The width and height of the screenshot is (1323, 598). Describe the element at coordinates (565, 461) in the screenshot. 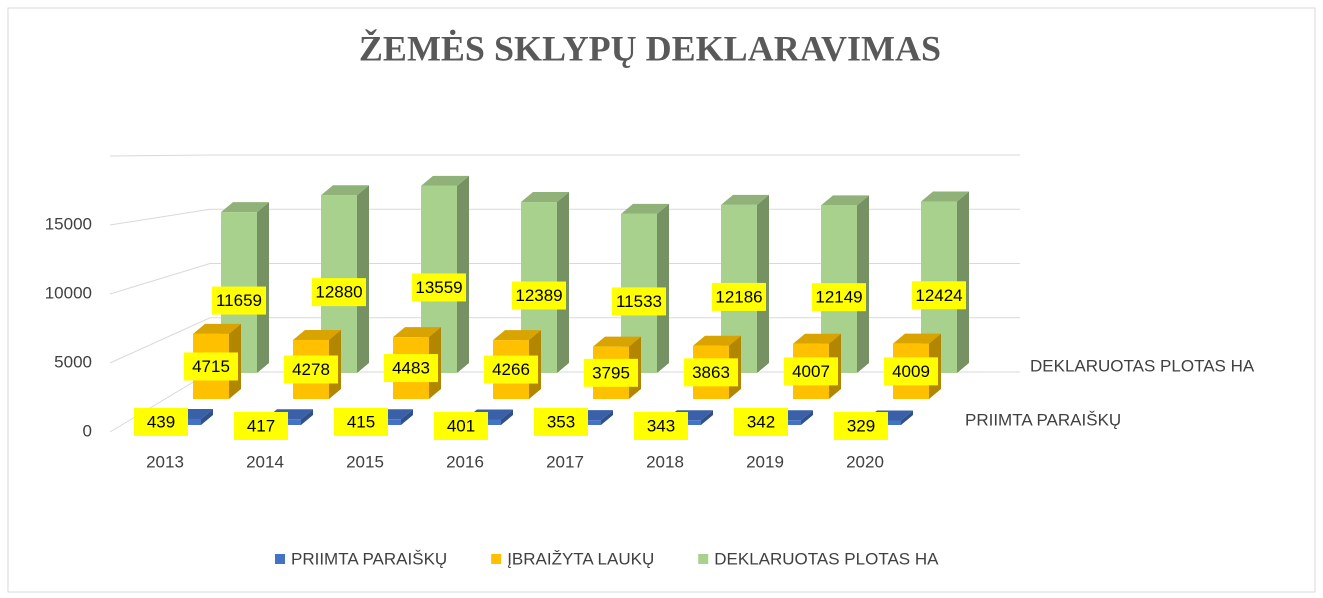

I see `x-tick-label: 2017` at that location.